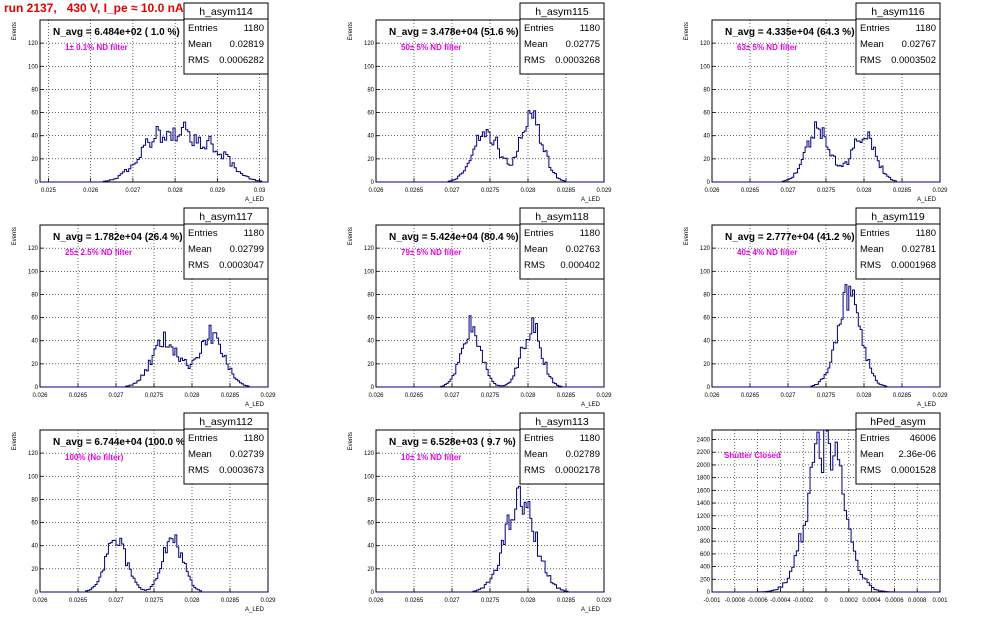 The width and height of the screenshot is (996, 622). Describe the element at coordinates (454, 32) in the screenshot. I see `navg-label: N_avg = 3.478e+04 (51.6 %)` at that location.